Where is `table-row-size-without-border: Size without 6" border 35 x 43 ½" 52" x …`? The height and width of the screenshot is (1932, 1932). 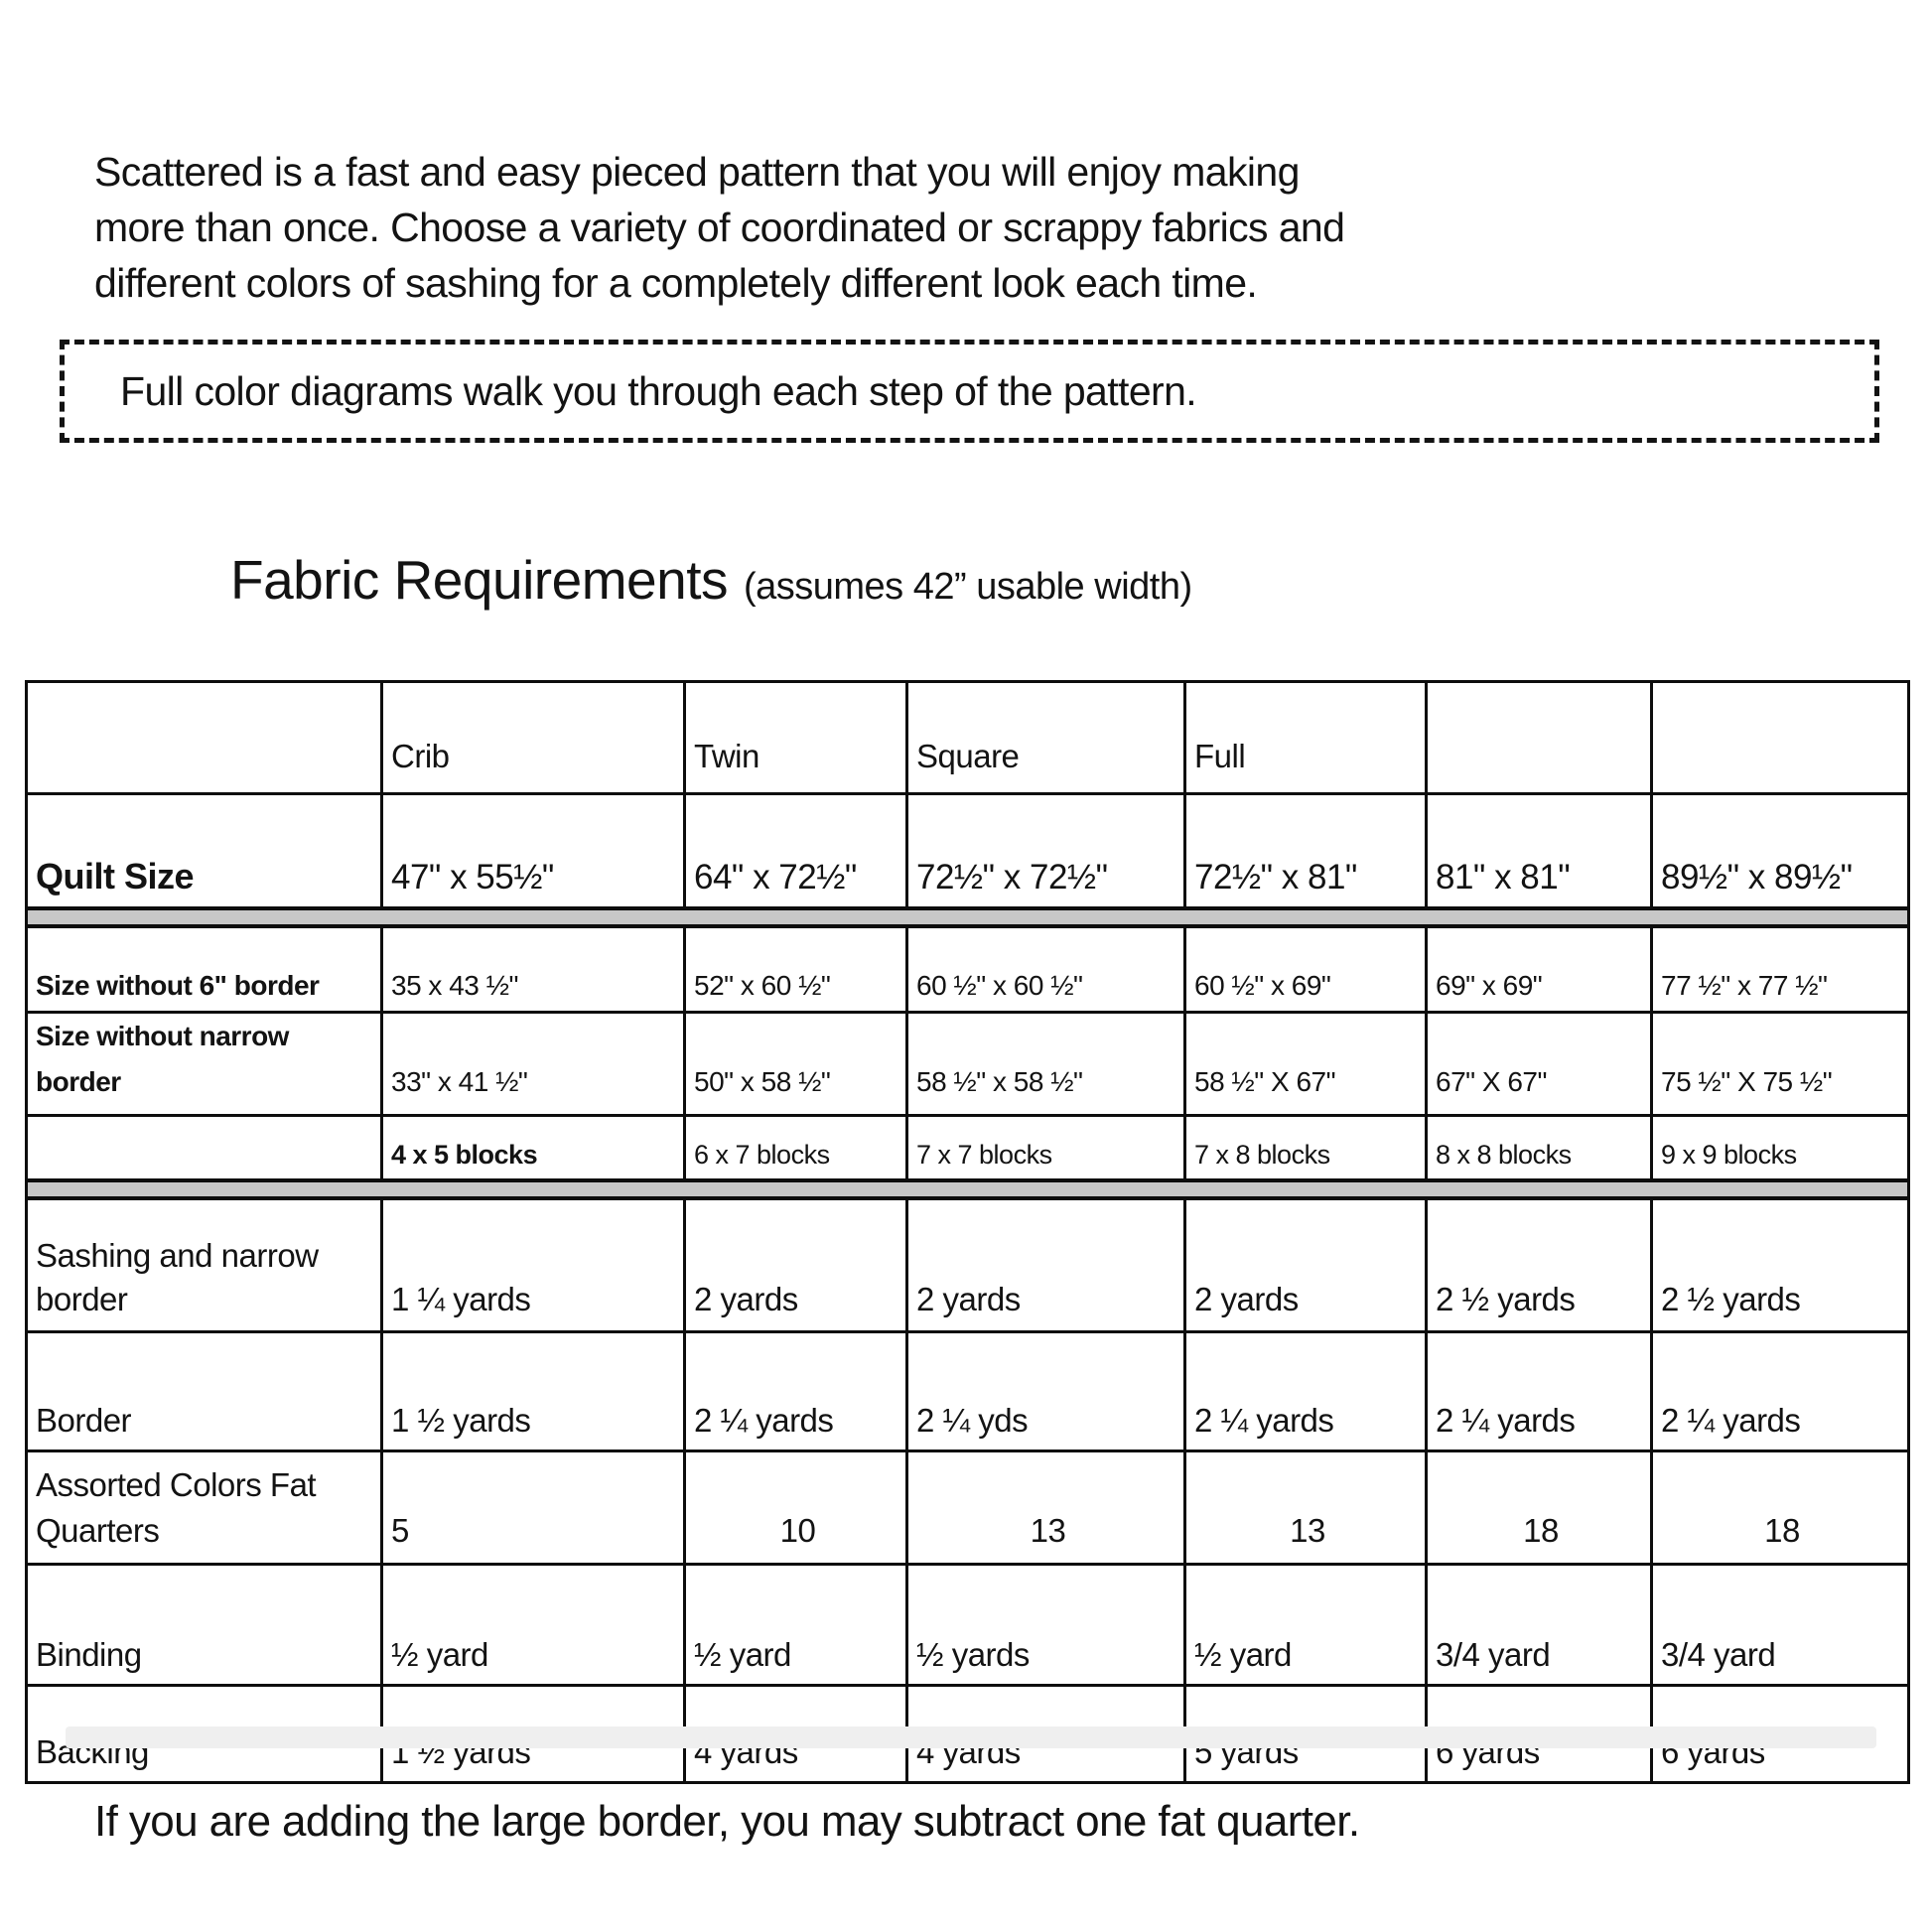 table-row-size-without-border: Size without 6" border 35 x 43 ½" 52" x … is located at coordinates (967, 969).